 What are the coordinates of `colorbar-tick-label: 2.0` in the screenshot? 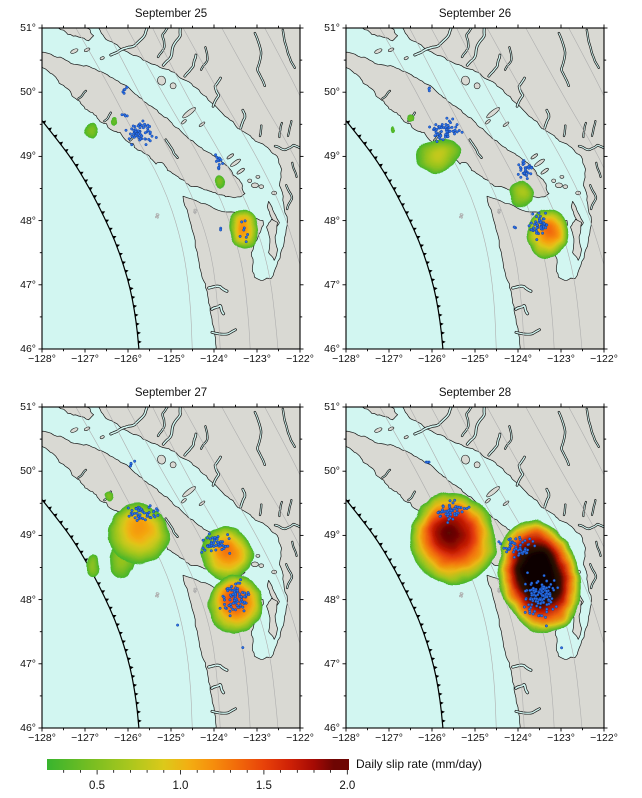 It's located at (347, 786).